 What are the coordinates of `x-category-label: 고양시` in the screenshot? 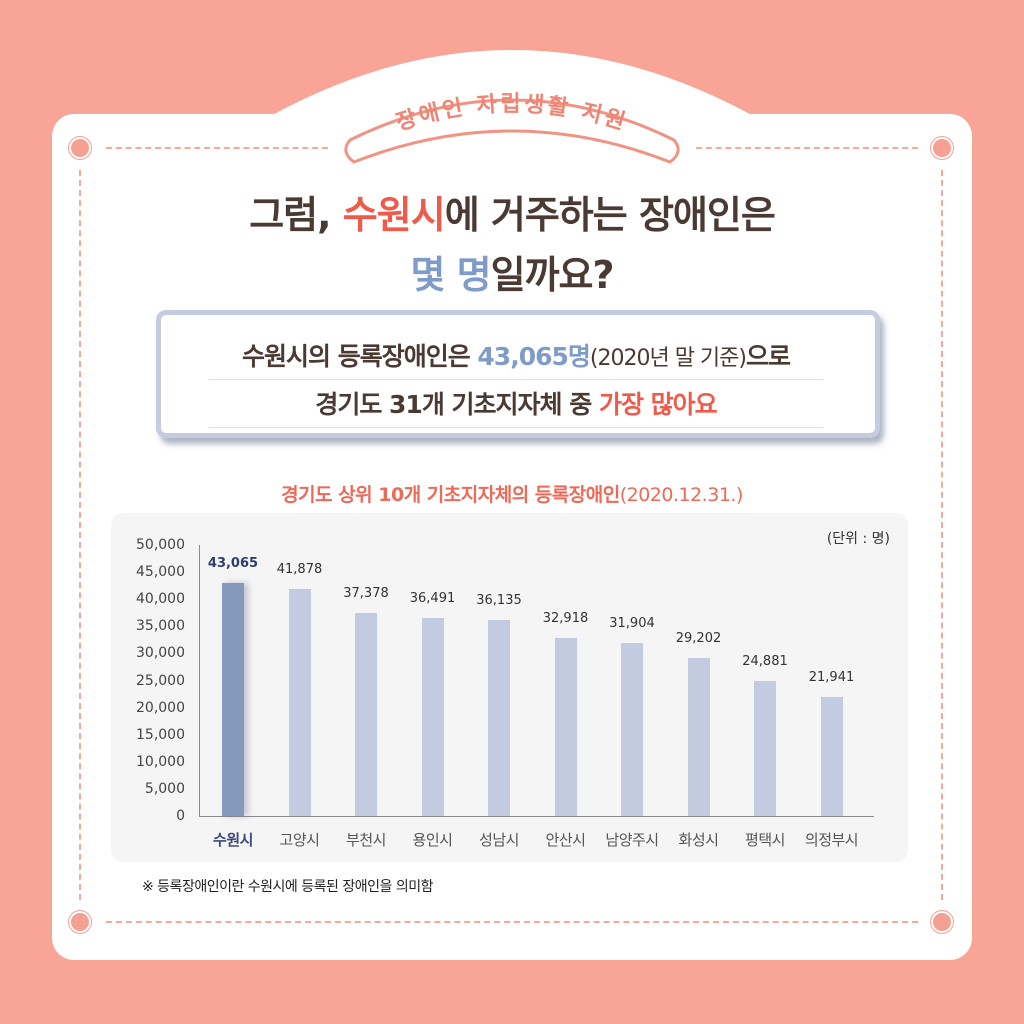 It's located at (299, 840).